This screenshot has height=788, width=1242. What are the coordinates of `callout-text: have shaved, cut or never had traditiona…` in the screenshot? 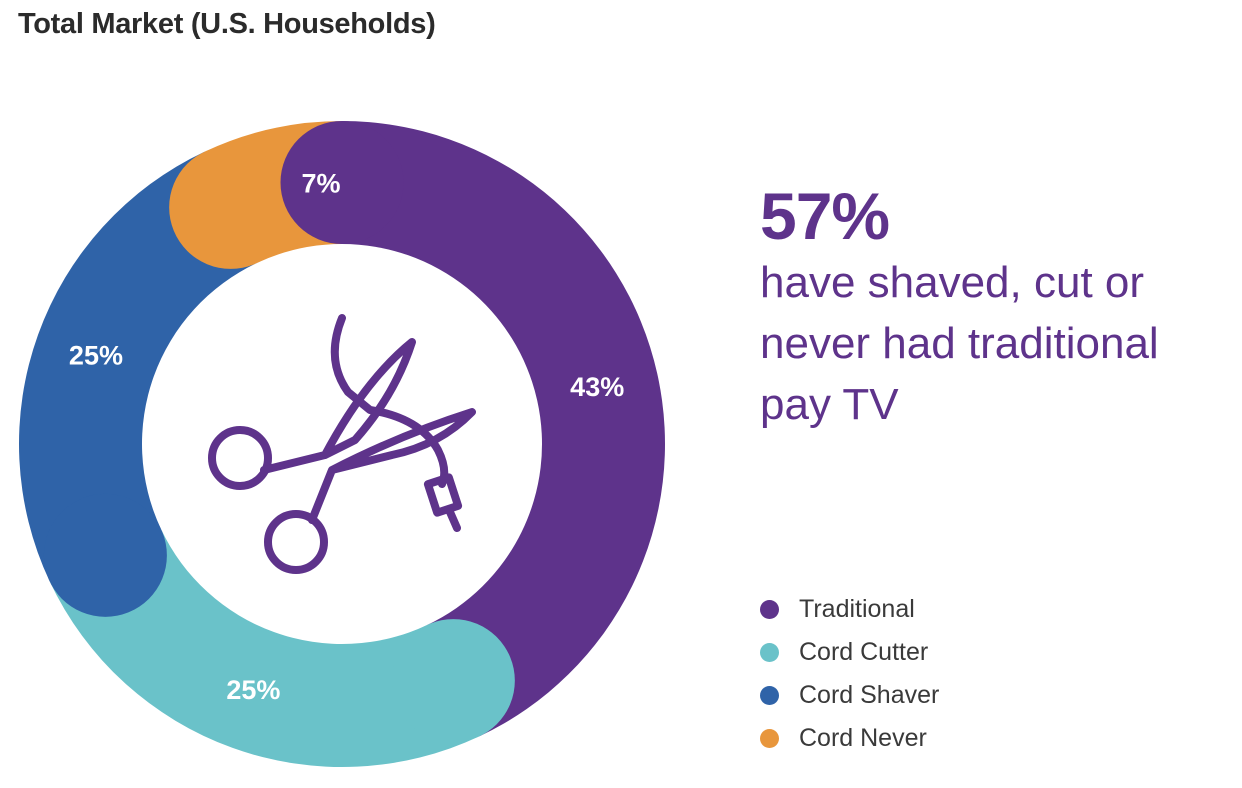 It's located at (959, 343).